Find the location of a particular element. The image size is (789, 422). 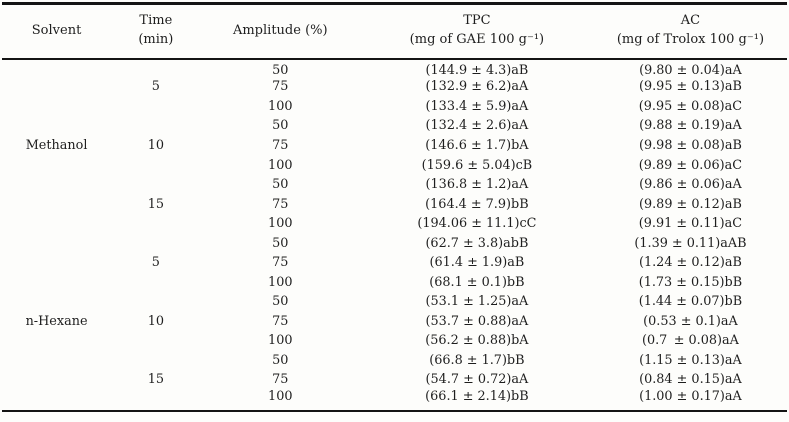

ac-cell: (9.95 ± 0.13)aB is located at coordinates (690, 87).